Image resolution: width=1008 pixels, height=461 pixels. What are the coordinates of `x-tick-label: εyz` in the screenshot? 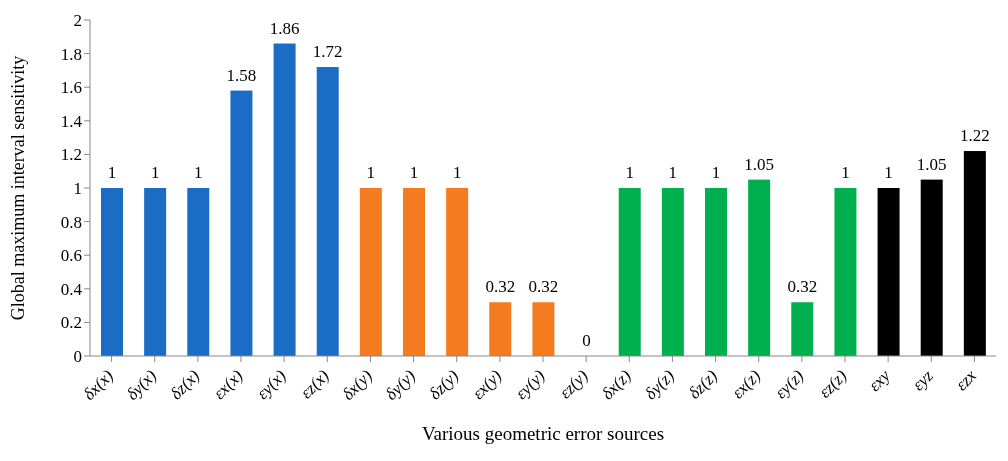 It's located at (923, 380).